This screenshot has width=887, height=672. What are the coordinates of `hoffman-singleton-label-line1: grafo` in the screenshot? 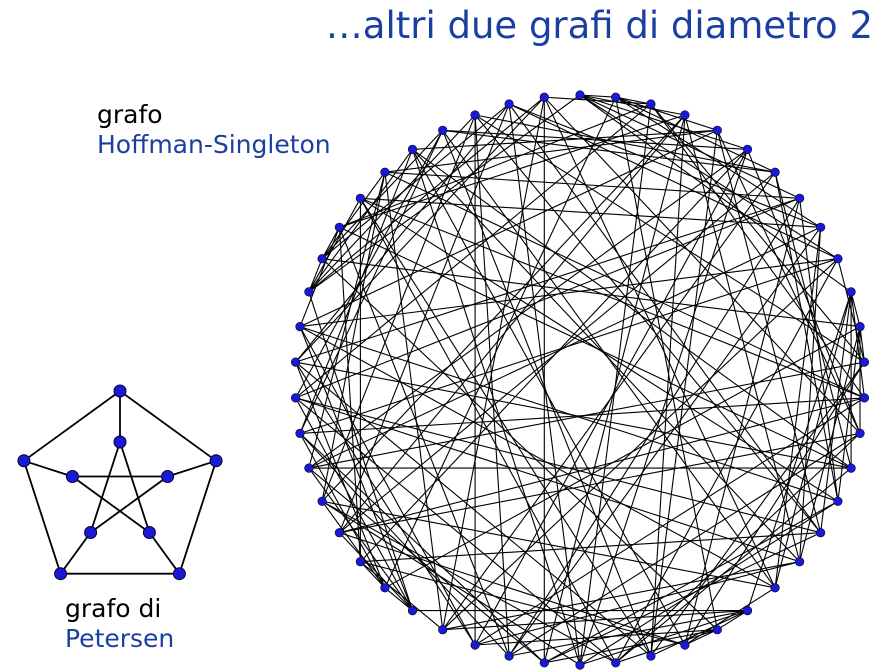 It's located at (130, 114).